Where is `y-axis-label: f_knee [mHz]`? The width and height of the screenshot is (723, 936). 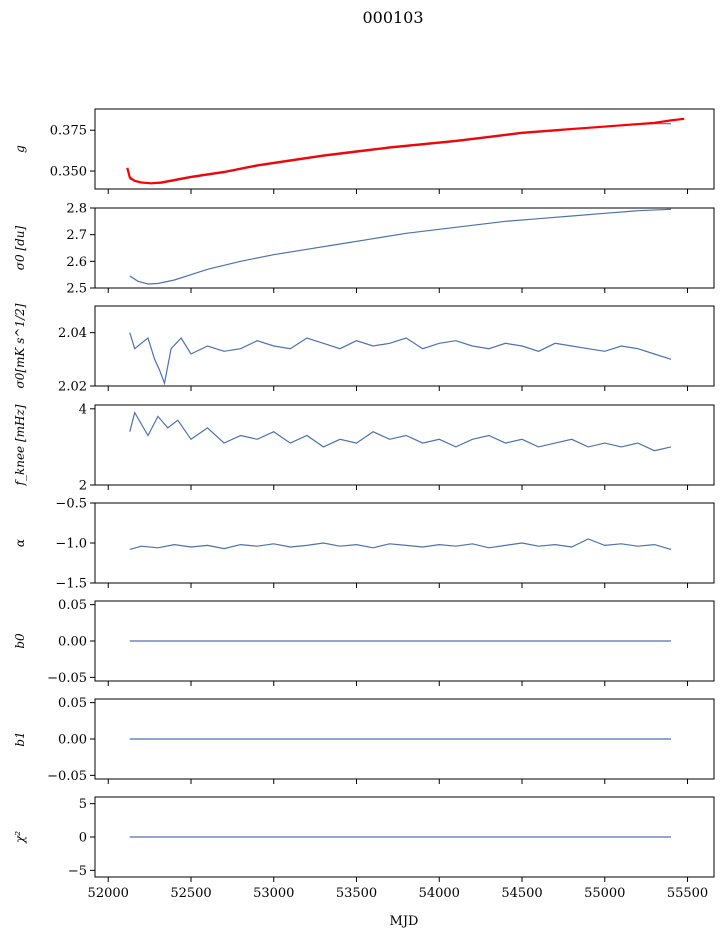
y-axis-label: f_knee [mHz] is located at coordinates (20, 445).